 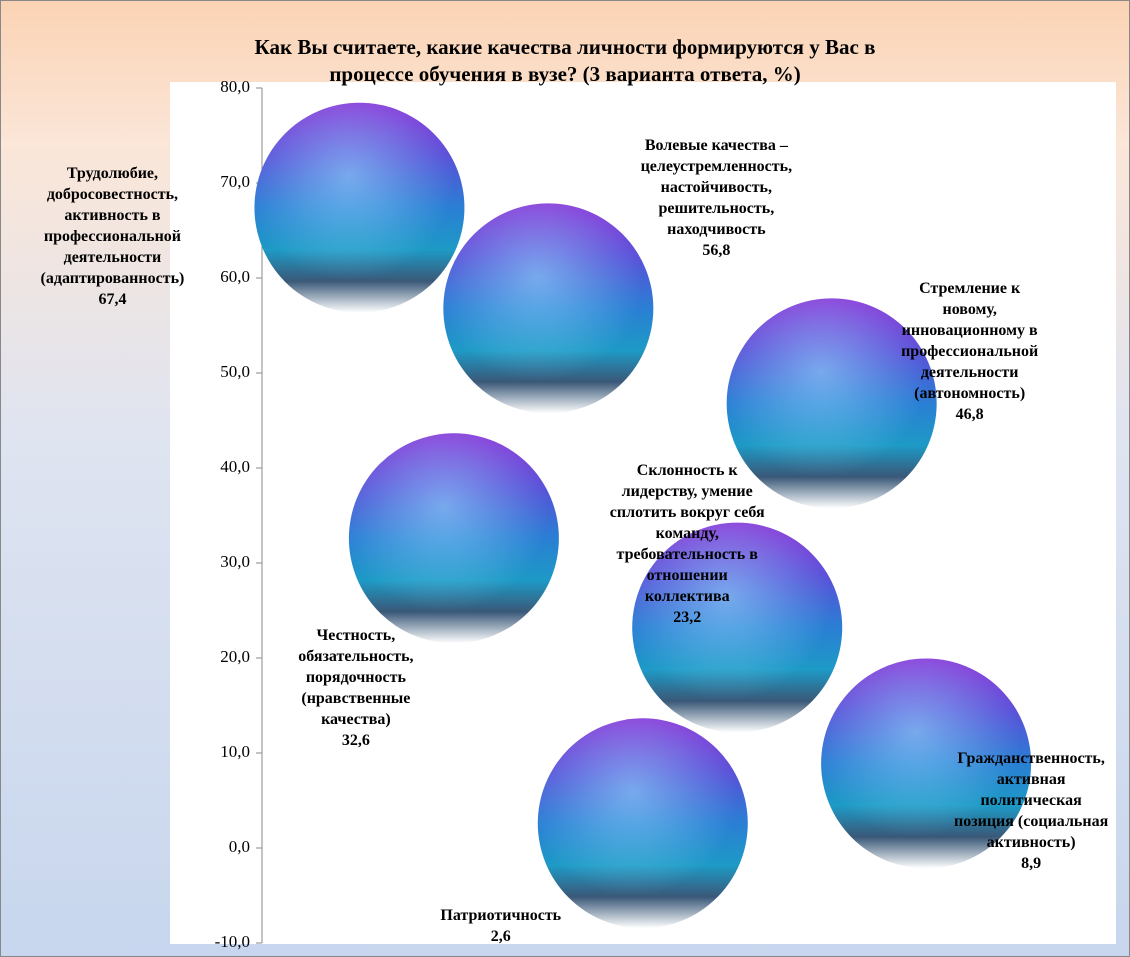 What do you see at coordinates (355, 741) in the screenshot?
I see `value-label: 32,6` at bounding box center [355, 741].